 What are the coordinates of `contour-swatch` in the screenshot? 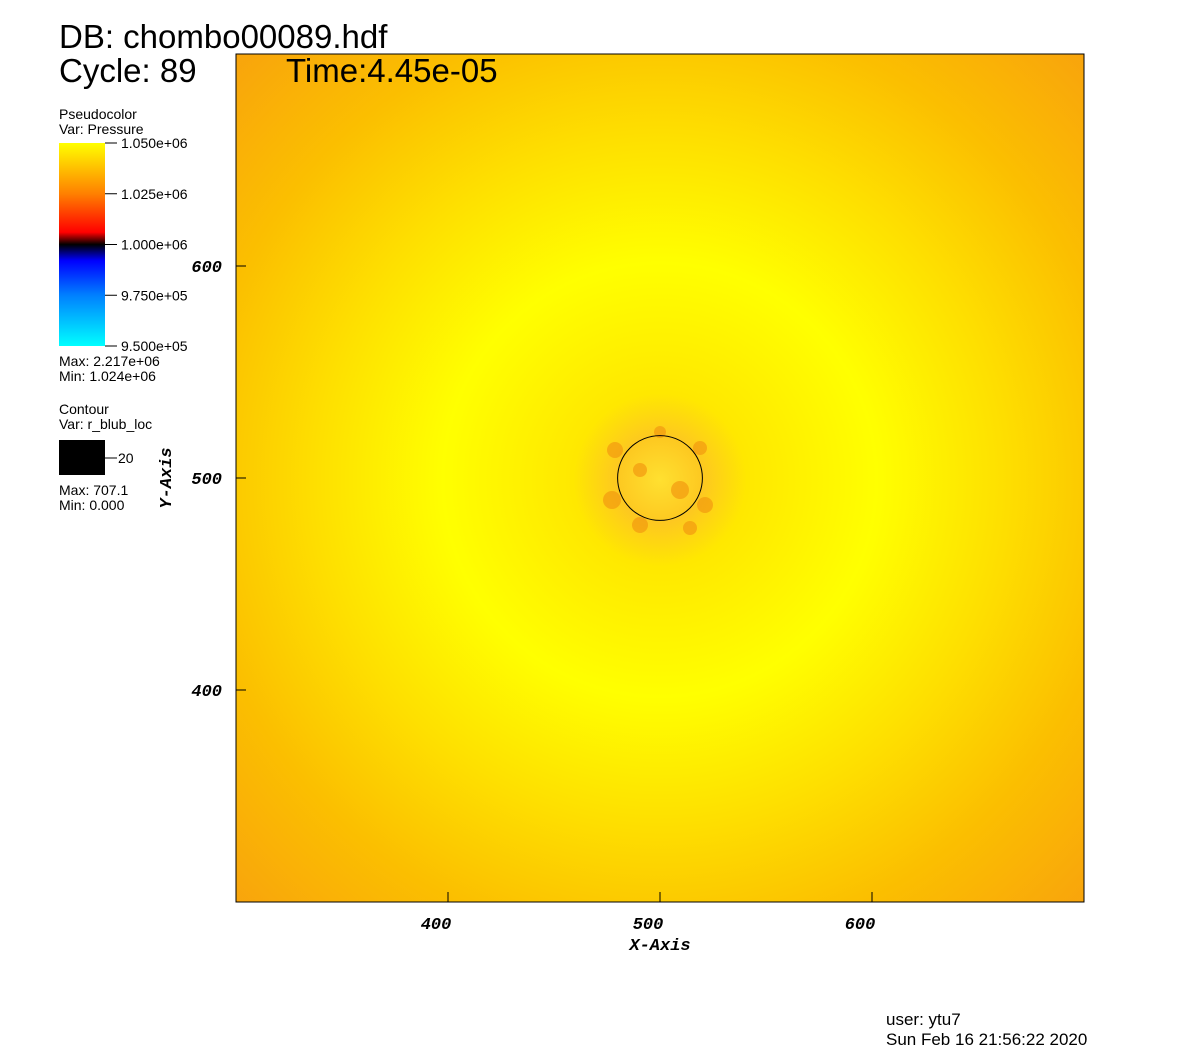 It's located at (82, 457).